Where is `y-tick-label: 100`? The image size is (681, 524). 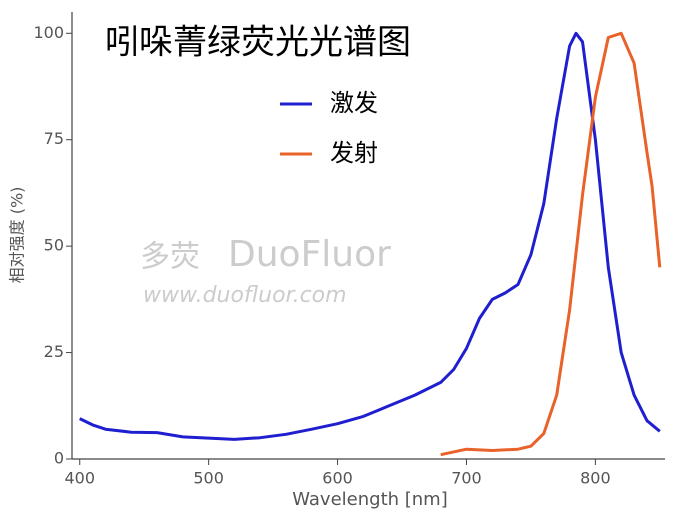
y-tick-label: 100 is located at coordinates (48, 32).